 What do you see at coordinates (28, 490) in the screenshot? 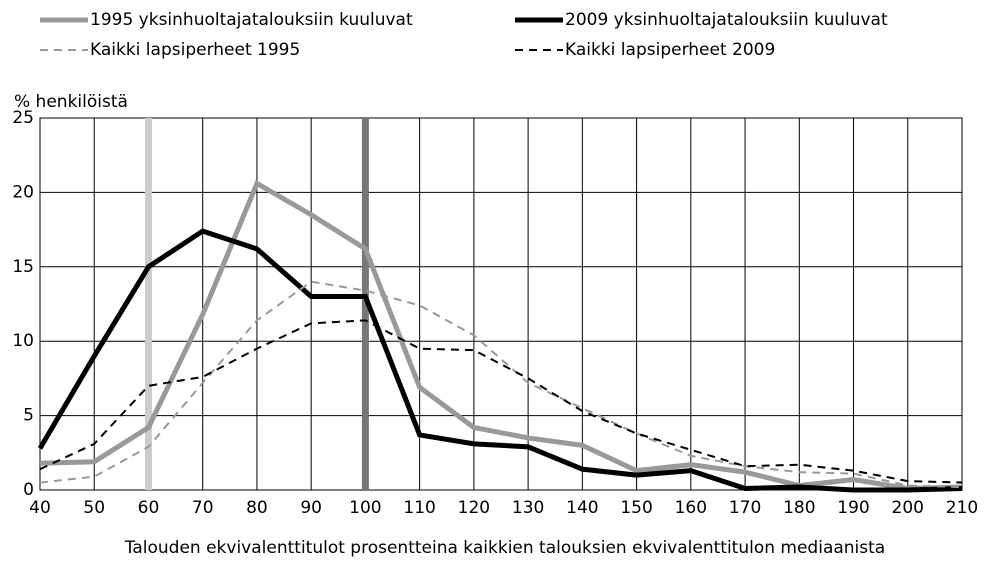
I see `y-tick-label: 0` at bounding box center [28, 490].